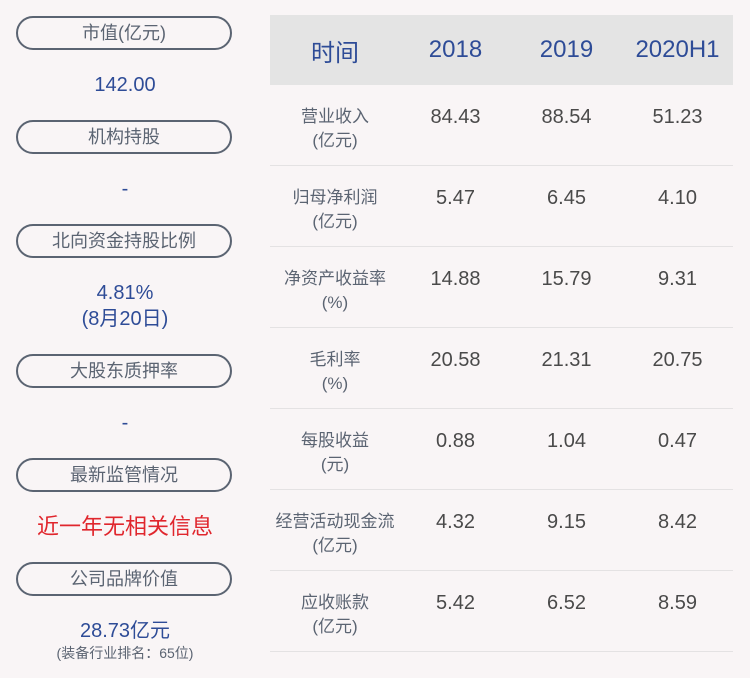  Describe the element at coordinates (455, 603) in the screenshot. I see `cell-value: 5.42` at that location.